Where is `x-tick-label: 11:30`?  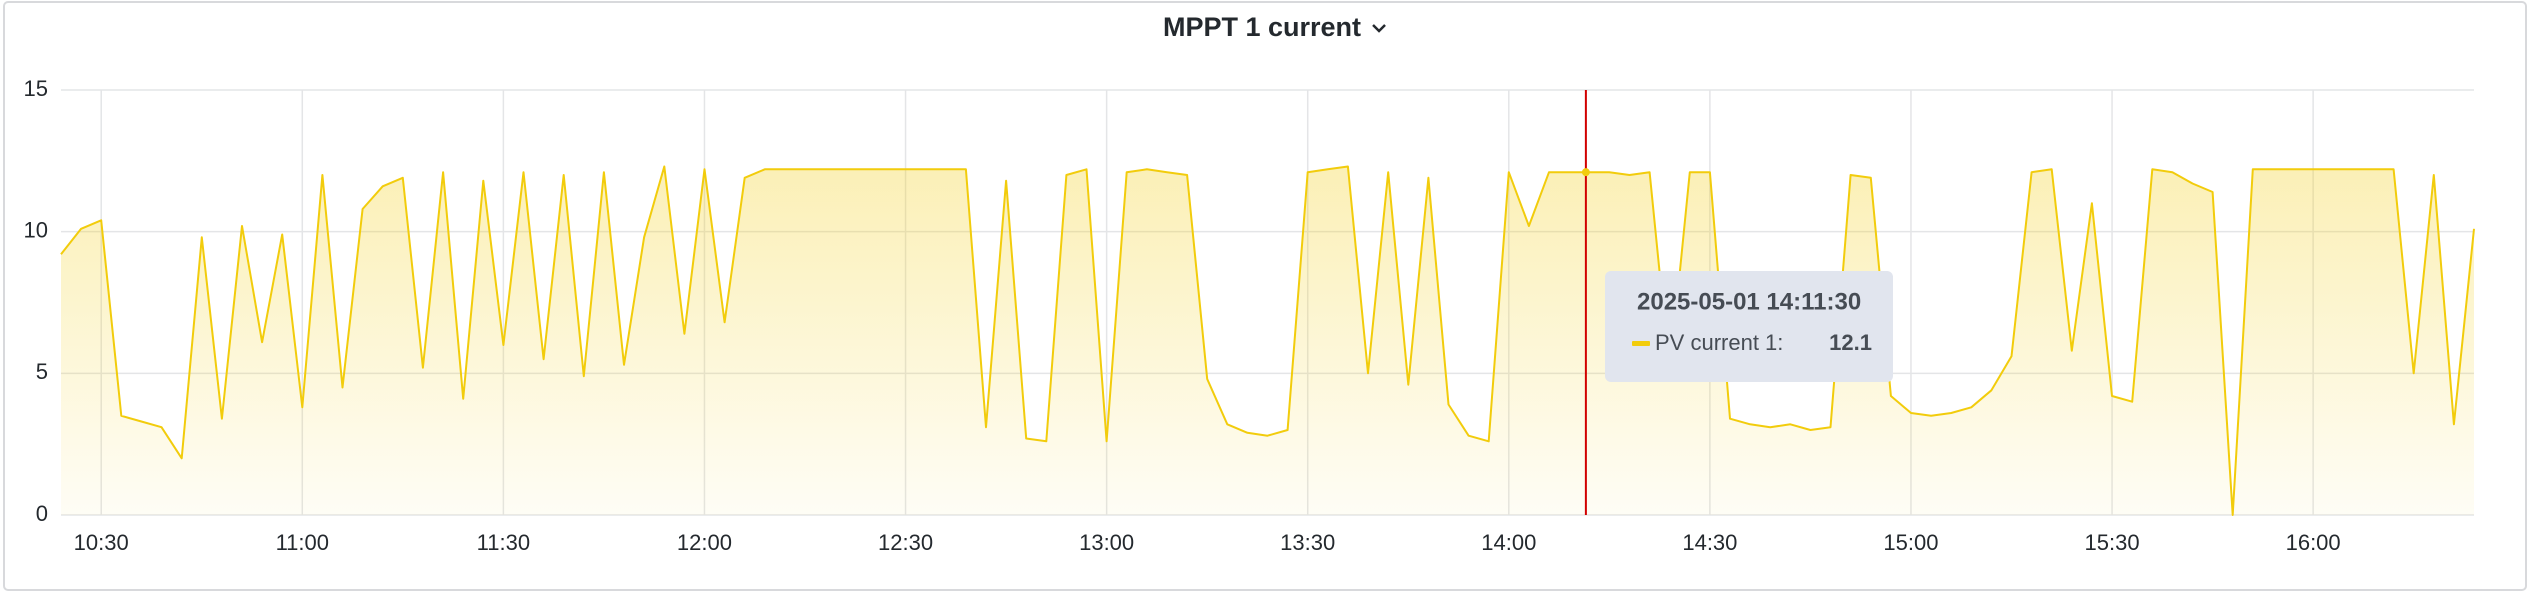 x-tick-label: 11:30 is located at coordinates (503, 542).